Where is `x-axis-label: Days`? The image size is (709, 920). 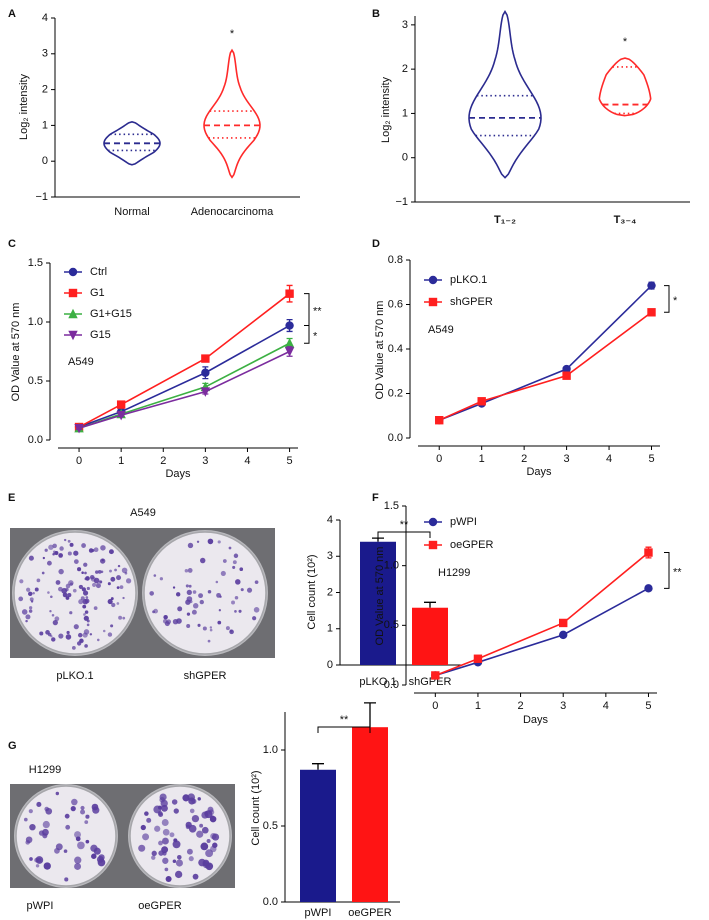 x-axis-label: Days is located at coordinates (539, 472).